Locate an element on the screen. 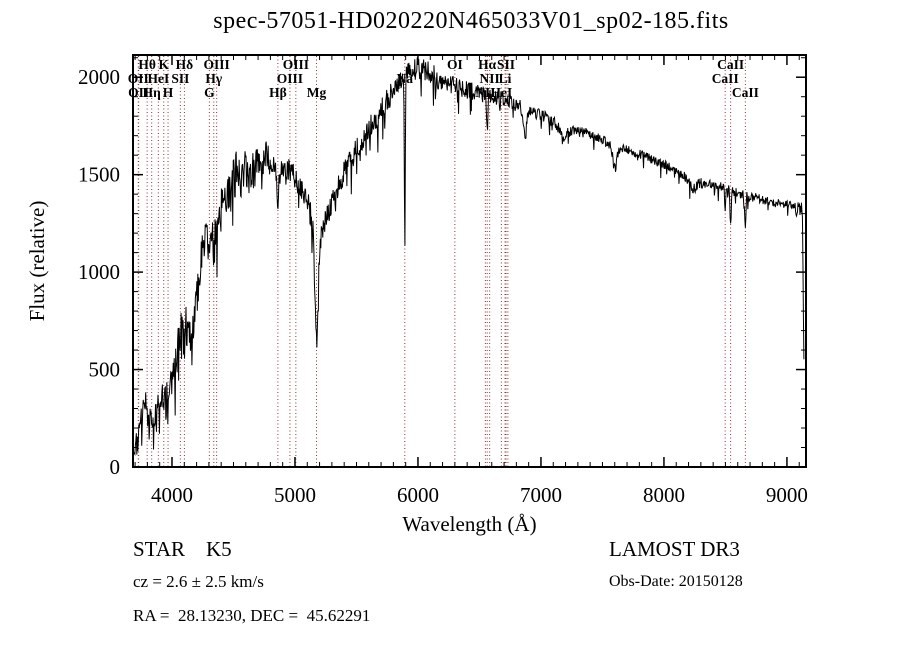 This screenshot has height=649, width=900. x-tick-label: 9000 is located at coordinates (787, 495).